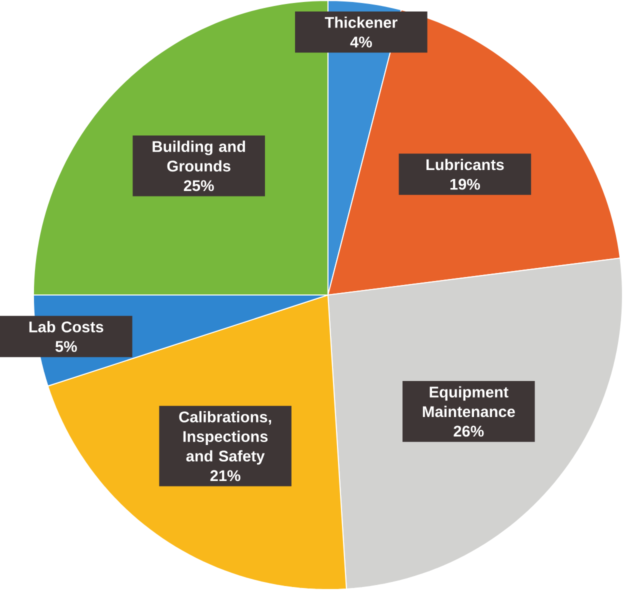 Image resolution: width=623 pixels, height=590 pixels. What do you see at coordinates (361, 42) in the screenshot?
I see `data-label: 4%` at bounding box center [361, 42].